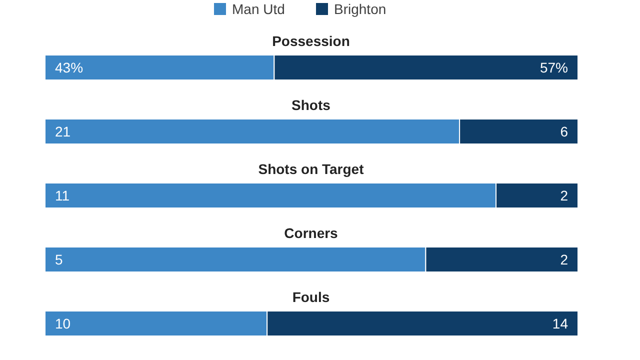 The image size is (640, 360). I want to click on chart-title: Possession, so click(311, 41).